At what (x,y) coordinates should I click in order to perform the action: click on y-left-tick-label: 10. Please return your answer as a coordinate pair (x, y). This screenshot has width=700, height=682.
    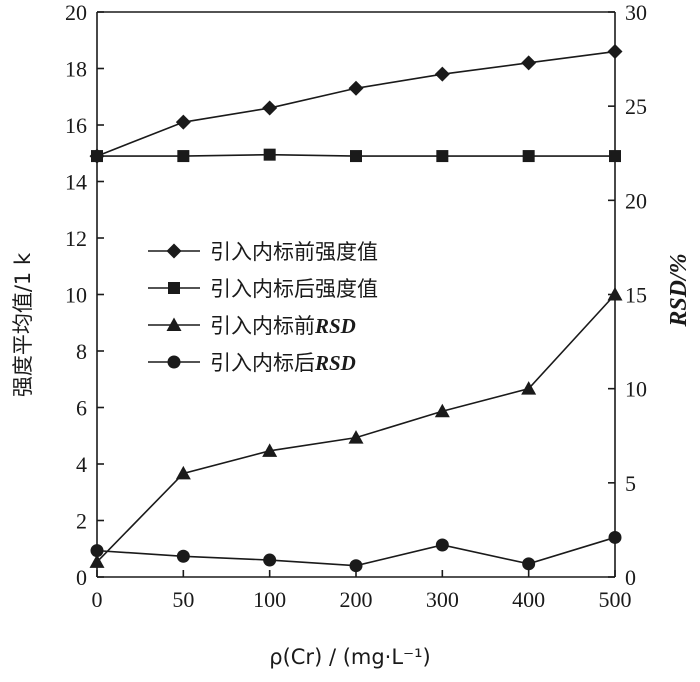
    Looking at the image, I should click on (76, 295).